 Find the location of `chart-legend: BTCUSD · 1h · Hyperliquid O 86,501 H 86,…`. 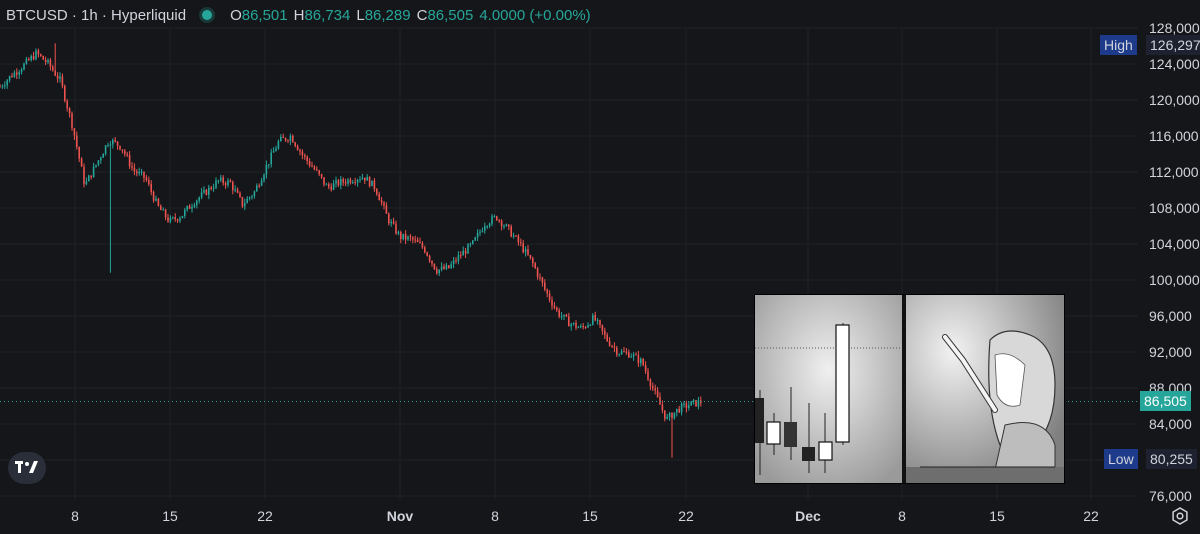

chart-legend: BTCUSD · 1h · Hyperliquid O 86,501 H 86,… is located at coordinates (298, 15).